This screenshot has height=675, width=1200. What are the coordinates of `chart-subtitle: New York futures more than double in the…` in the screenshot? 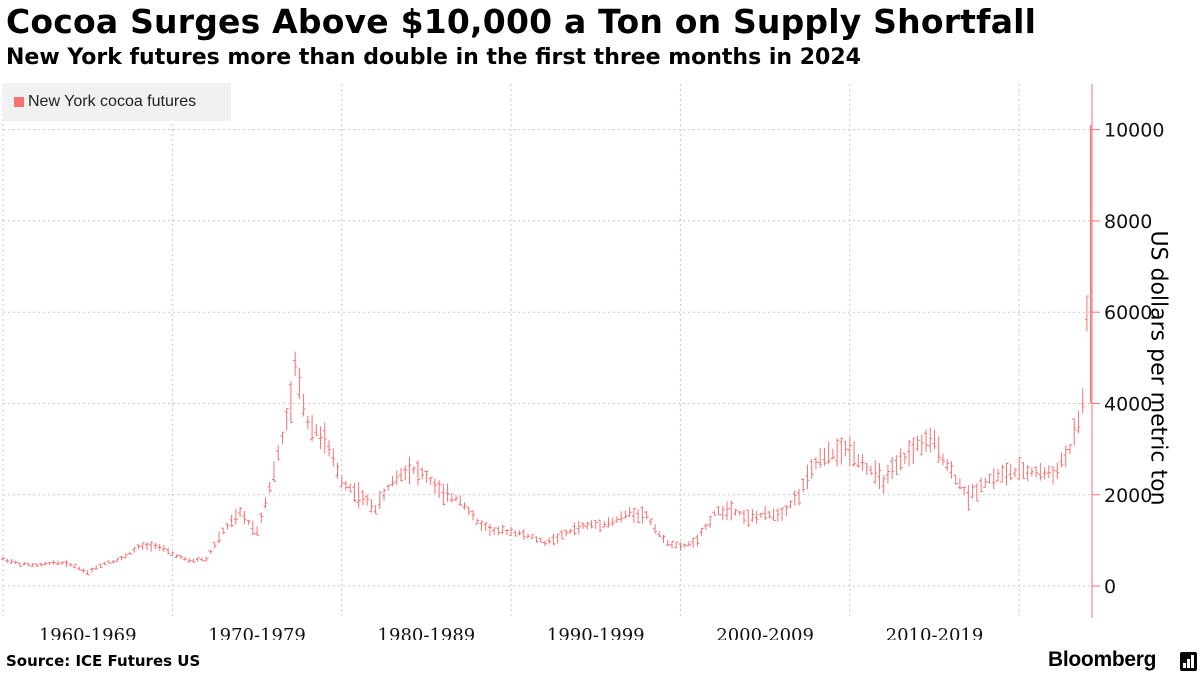 It's located at (433, 57).